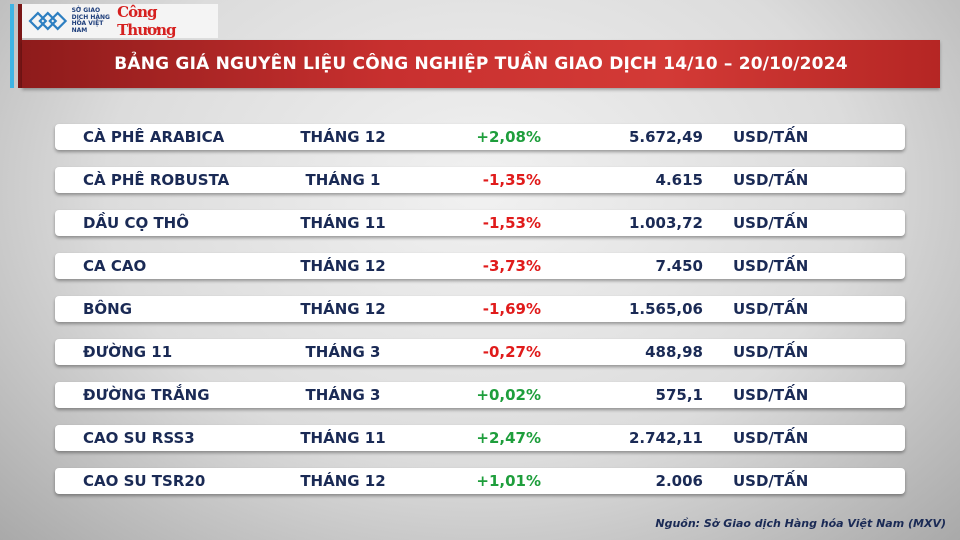 The width and height of the screenshot is (960, 540). What do you see at coordinates (508, 137) in the screenshot?
I see `price-change: +2,08%` at bounding box center [508, 137].